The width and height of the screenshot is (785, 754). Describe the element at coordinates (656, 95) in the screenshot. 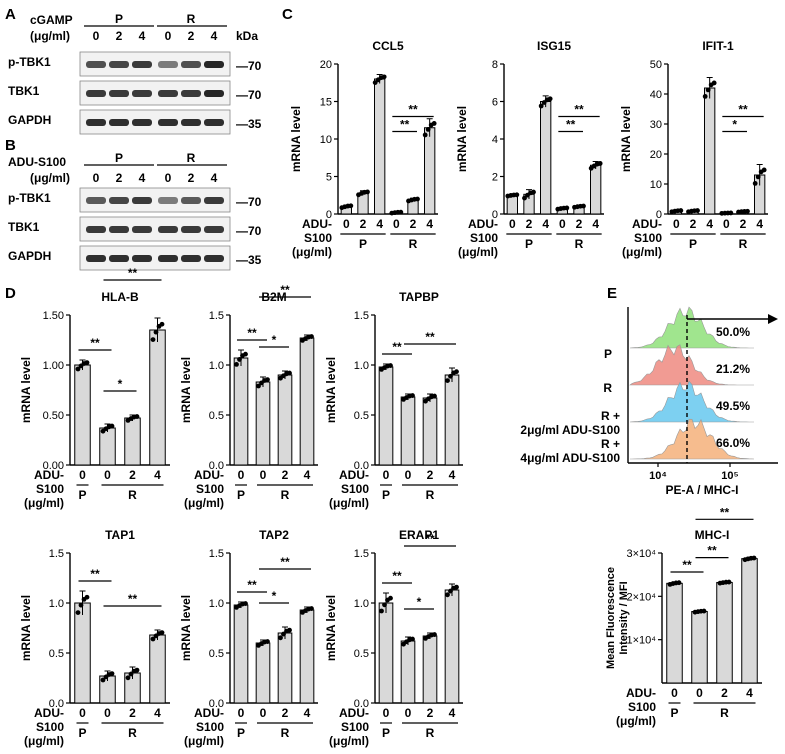

I see `y-tick-label: 40` at that location.